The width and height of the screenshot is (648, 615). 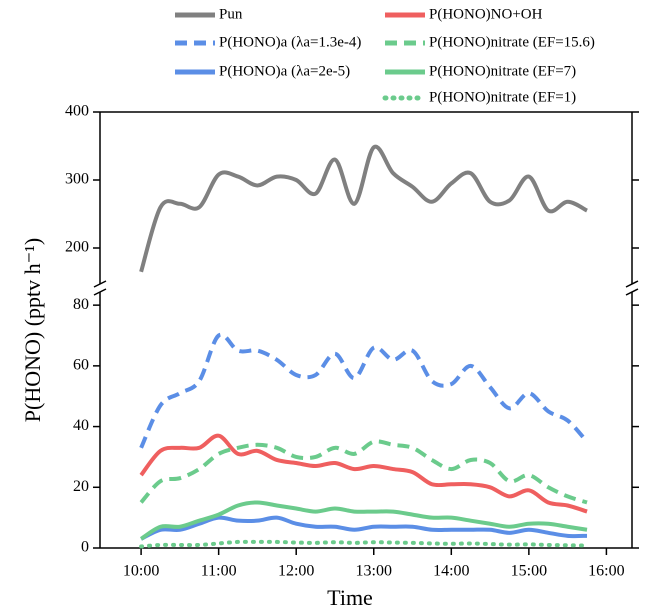 What do you see at coordinates (85, 547) in the screenshot?
I see `y-tick-label: 0` at bounding box center [85, 547].